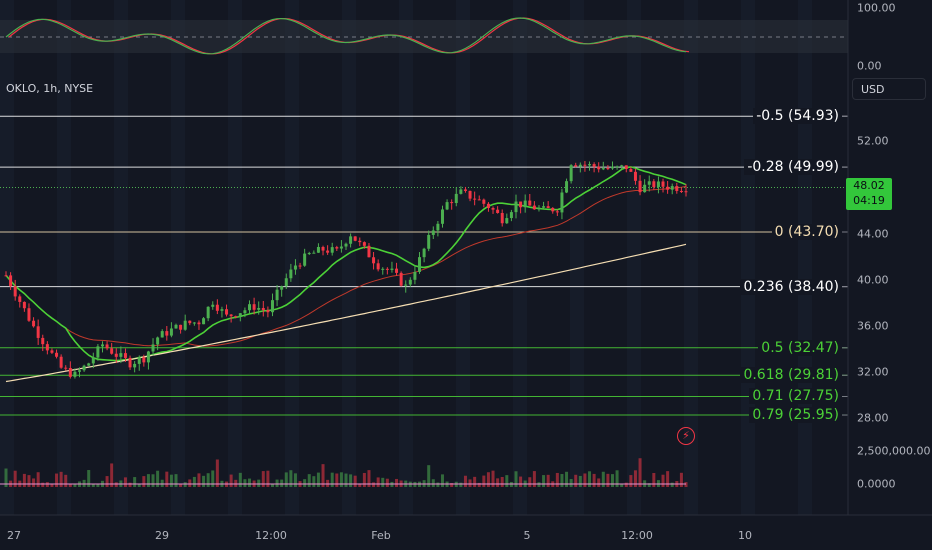 The image size is (932, 550). Describe the element at coordinates (791, 375) in the screenshot. I see `fib-label: 0.618 (29.81)` at that location.